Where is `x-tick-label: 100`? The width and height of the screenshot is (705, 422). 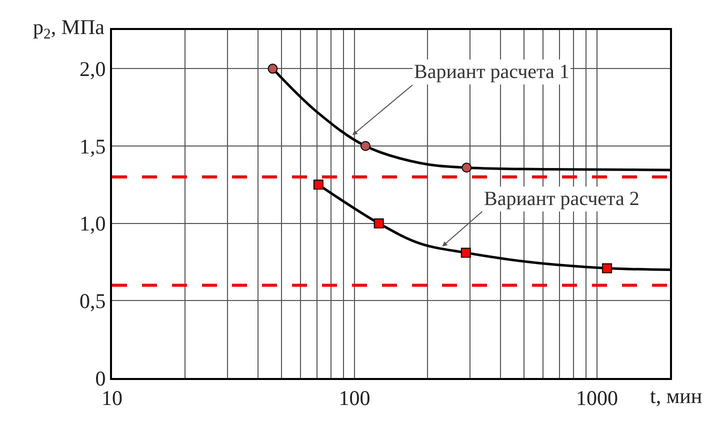 x-tick-label: 100 is located at coordinates (354, 398).